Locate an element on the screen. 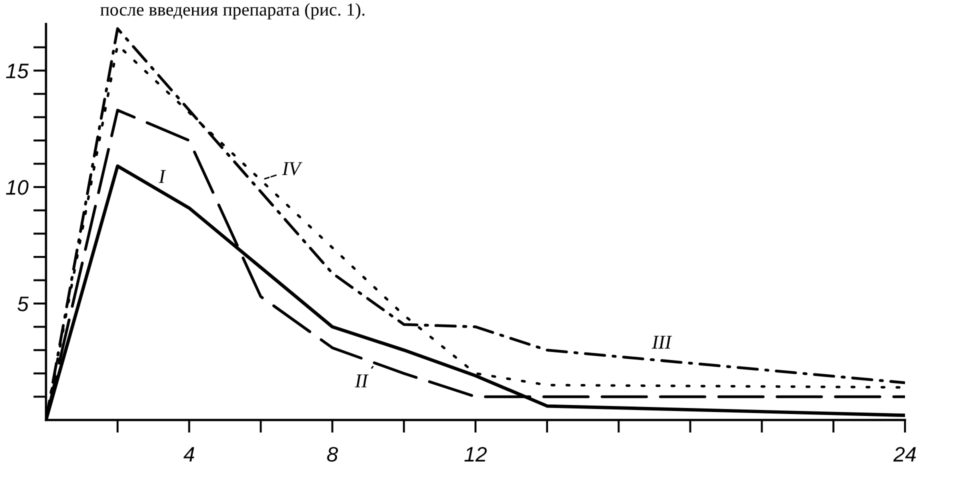 This screenshot has height=492, width=954. y-tick-label: 5 is located at coordinates (23, 304).